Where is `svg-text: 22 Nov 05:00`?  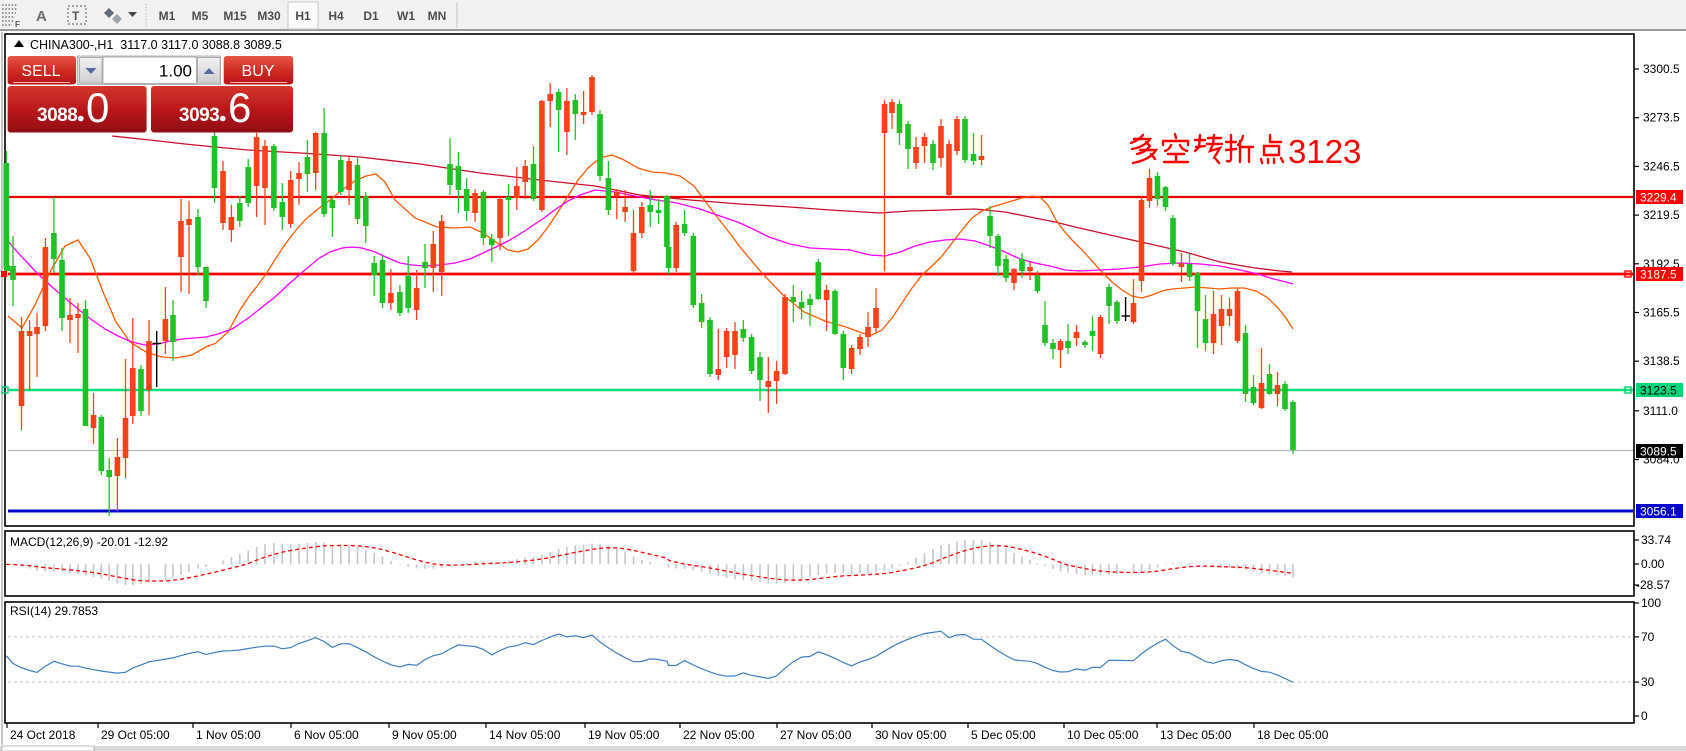
svg-text: 22 Nov 05:00 is located at coordinates (719, 735).